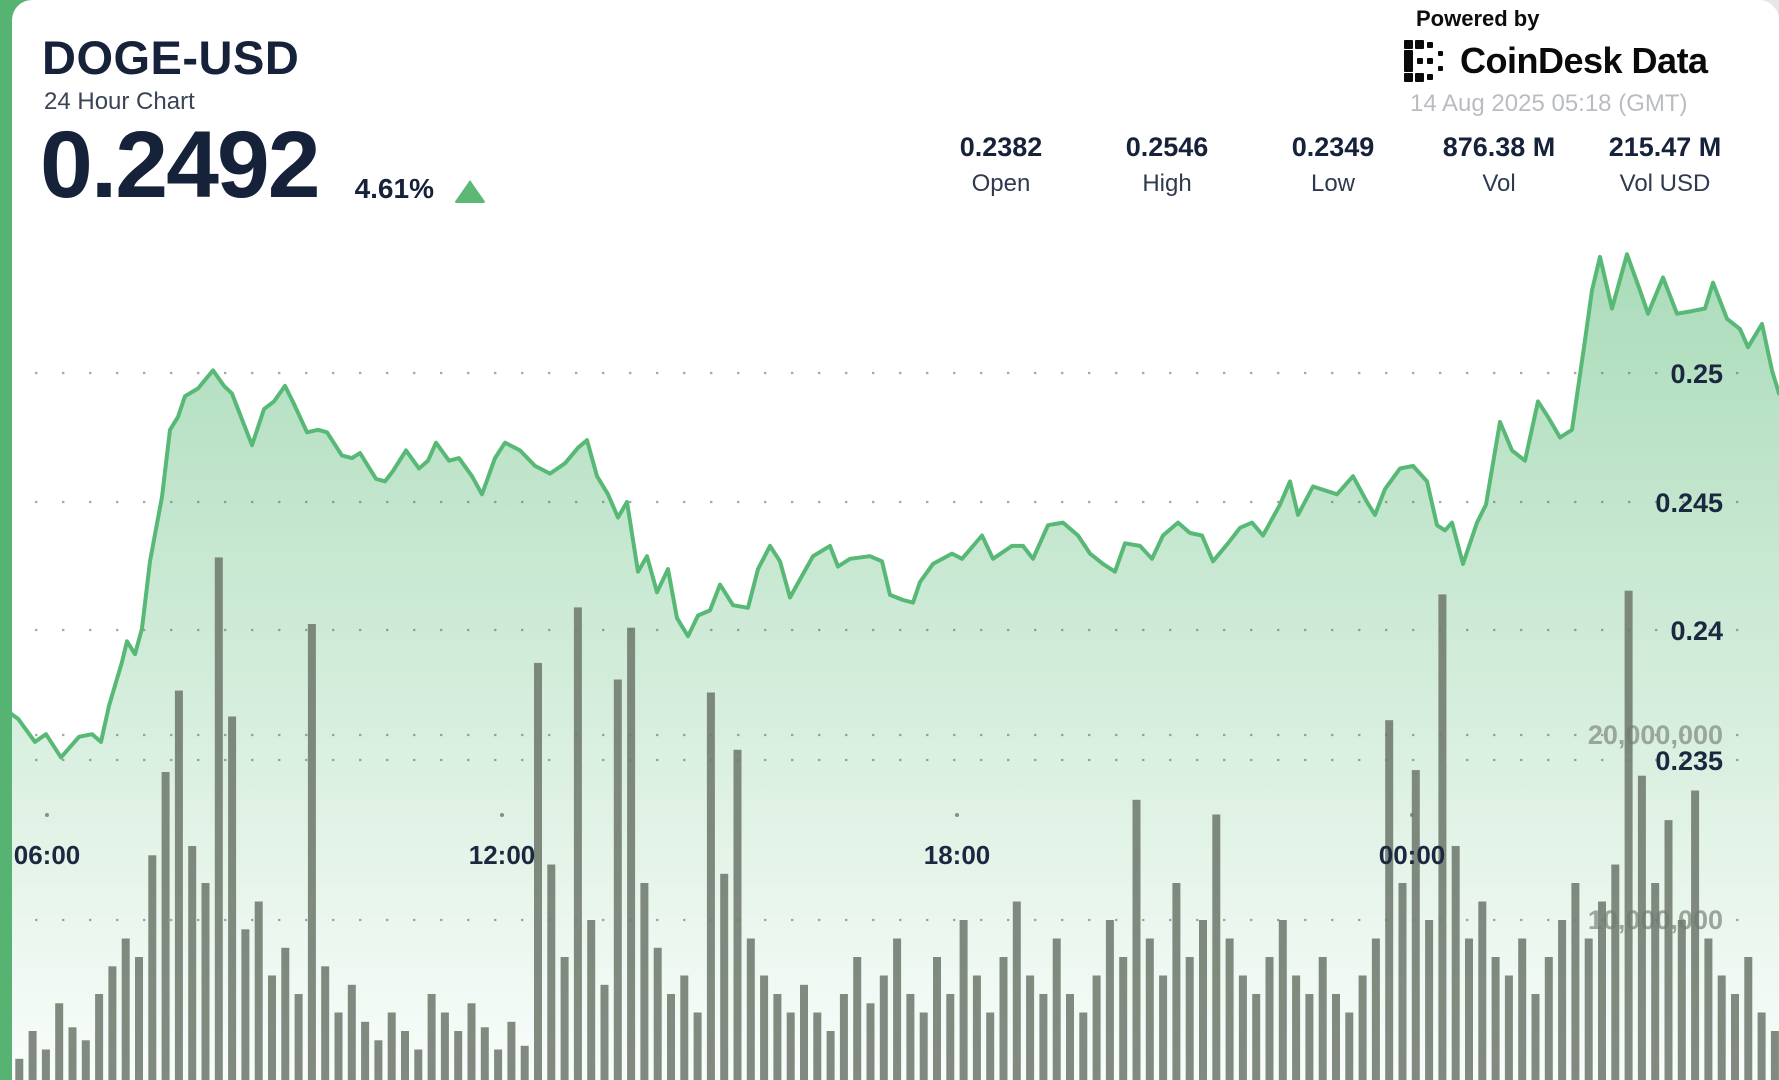  I want to click on left-accent-strip, so click(6, 540).